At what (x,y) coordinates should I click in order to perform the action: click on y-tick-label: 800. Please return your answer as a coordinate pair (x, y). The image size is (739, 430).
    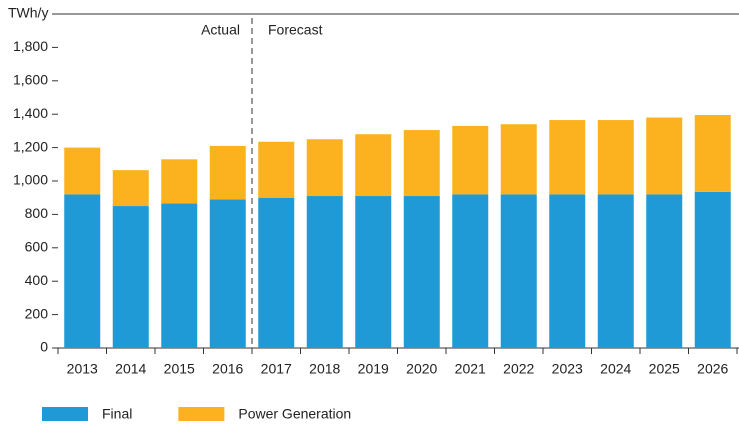
    Looking at the image, I should click on (37, 213).